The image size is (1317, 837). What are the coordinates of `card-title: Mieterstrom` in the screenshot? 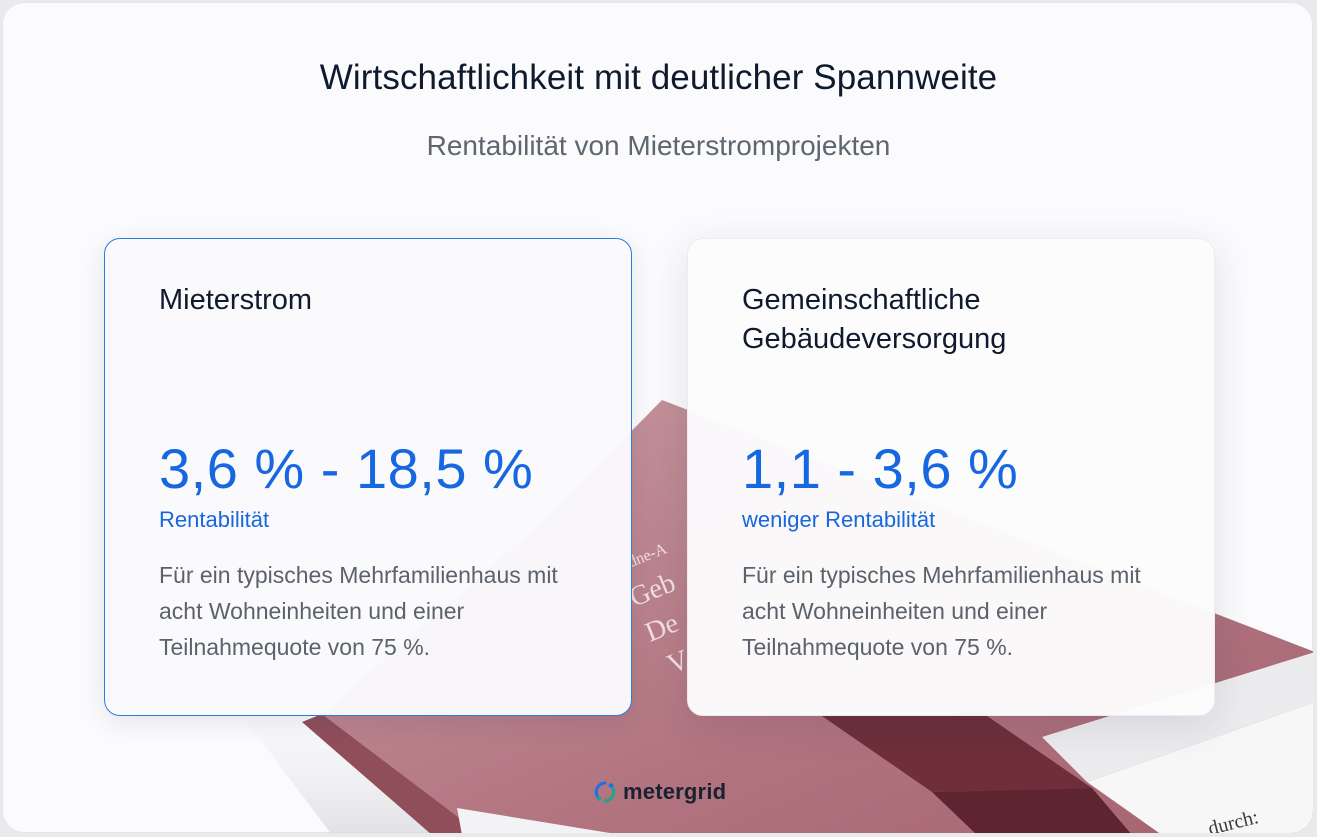 It's located at (236, 300).